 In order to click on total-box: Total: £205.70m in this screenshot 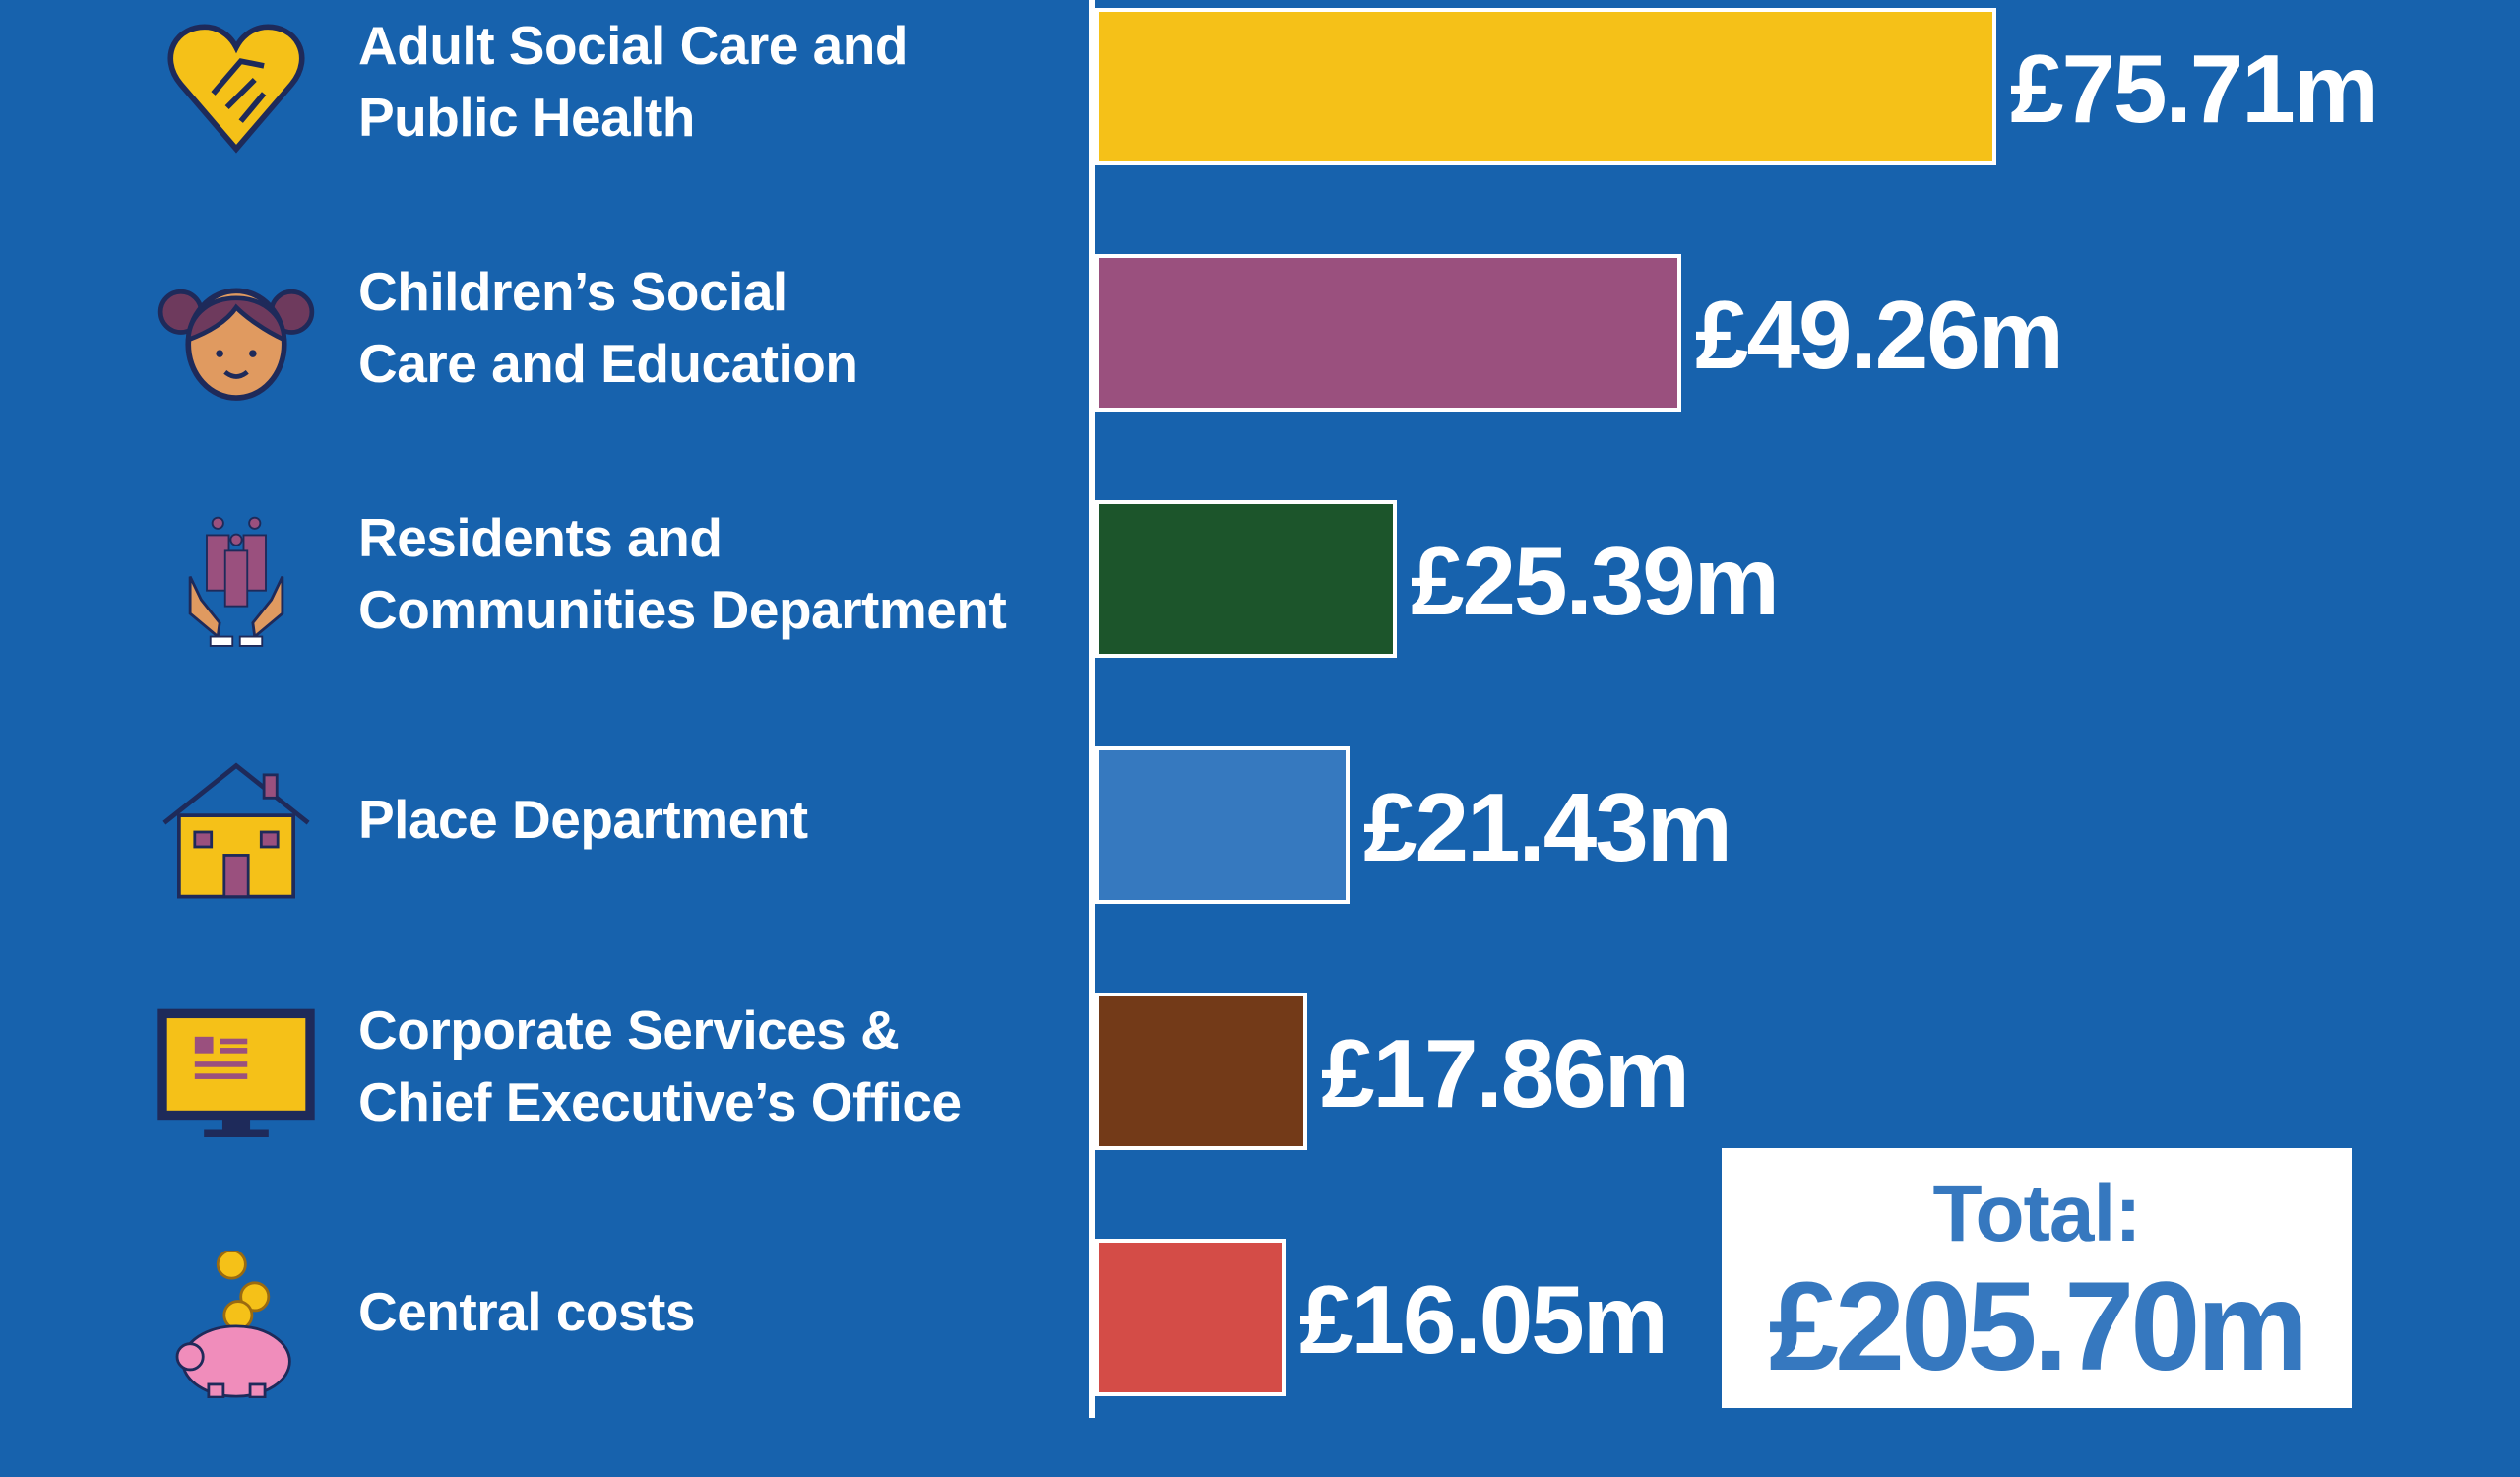, I will do `click(2037, 1278)`.